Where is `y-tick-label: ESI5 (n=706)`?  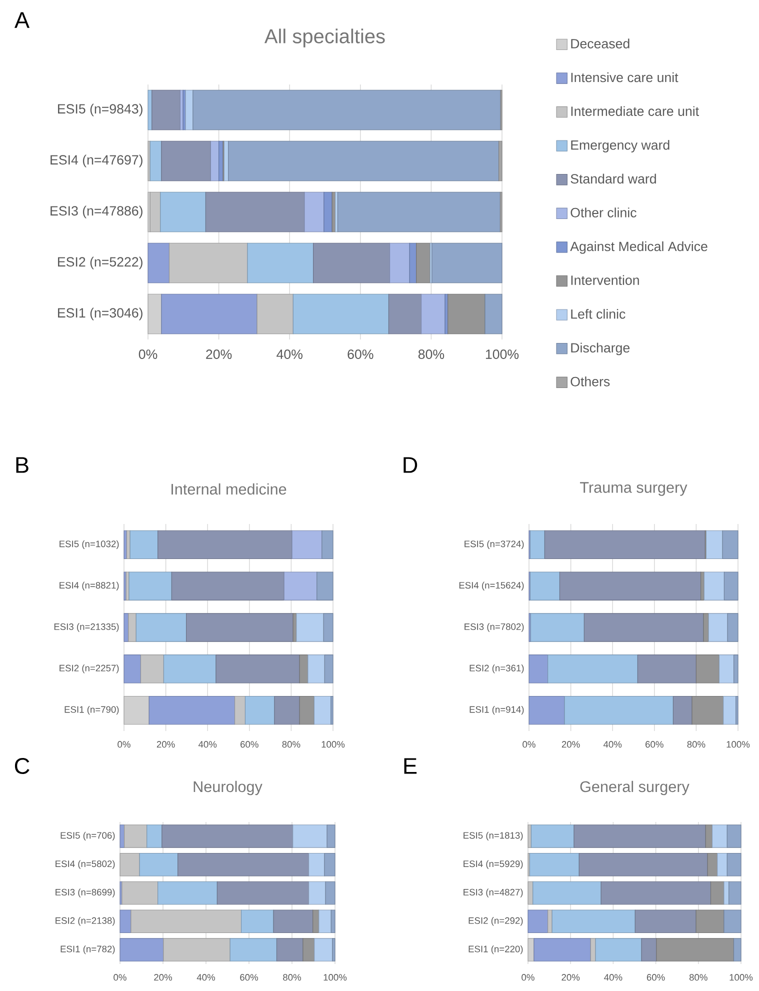
y-tick-label: ESI5 (n=706) is located at coordinates (87, 836).